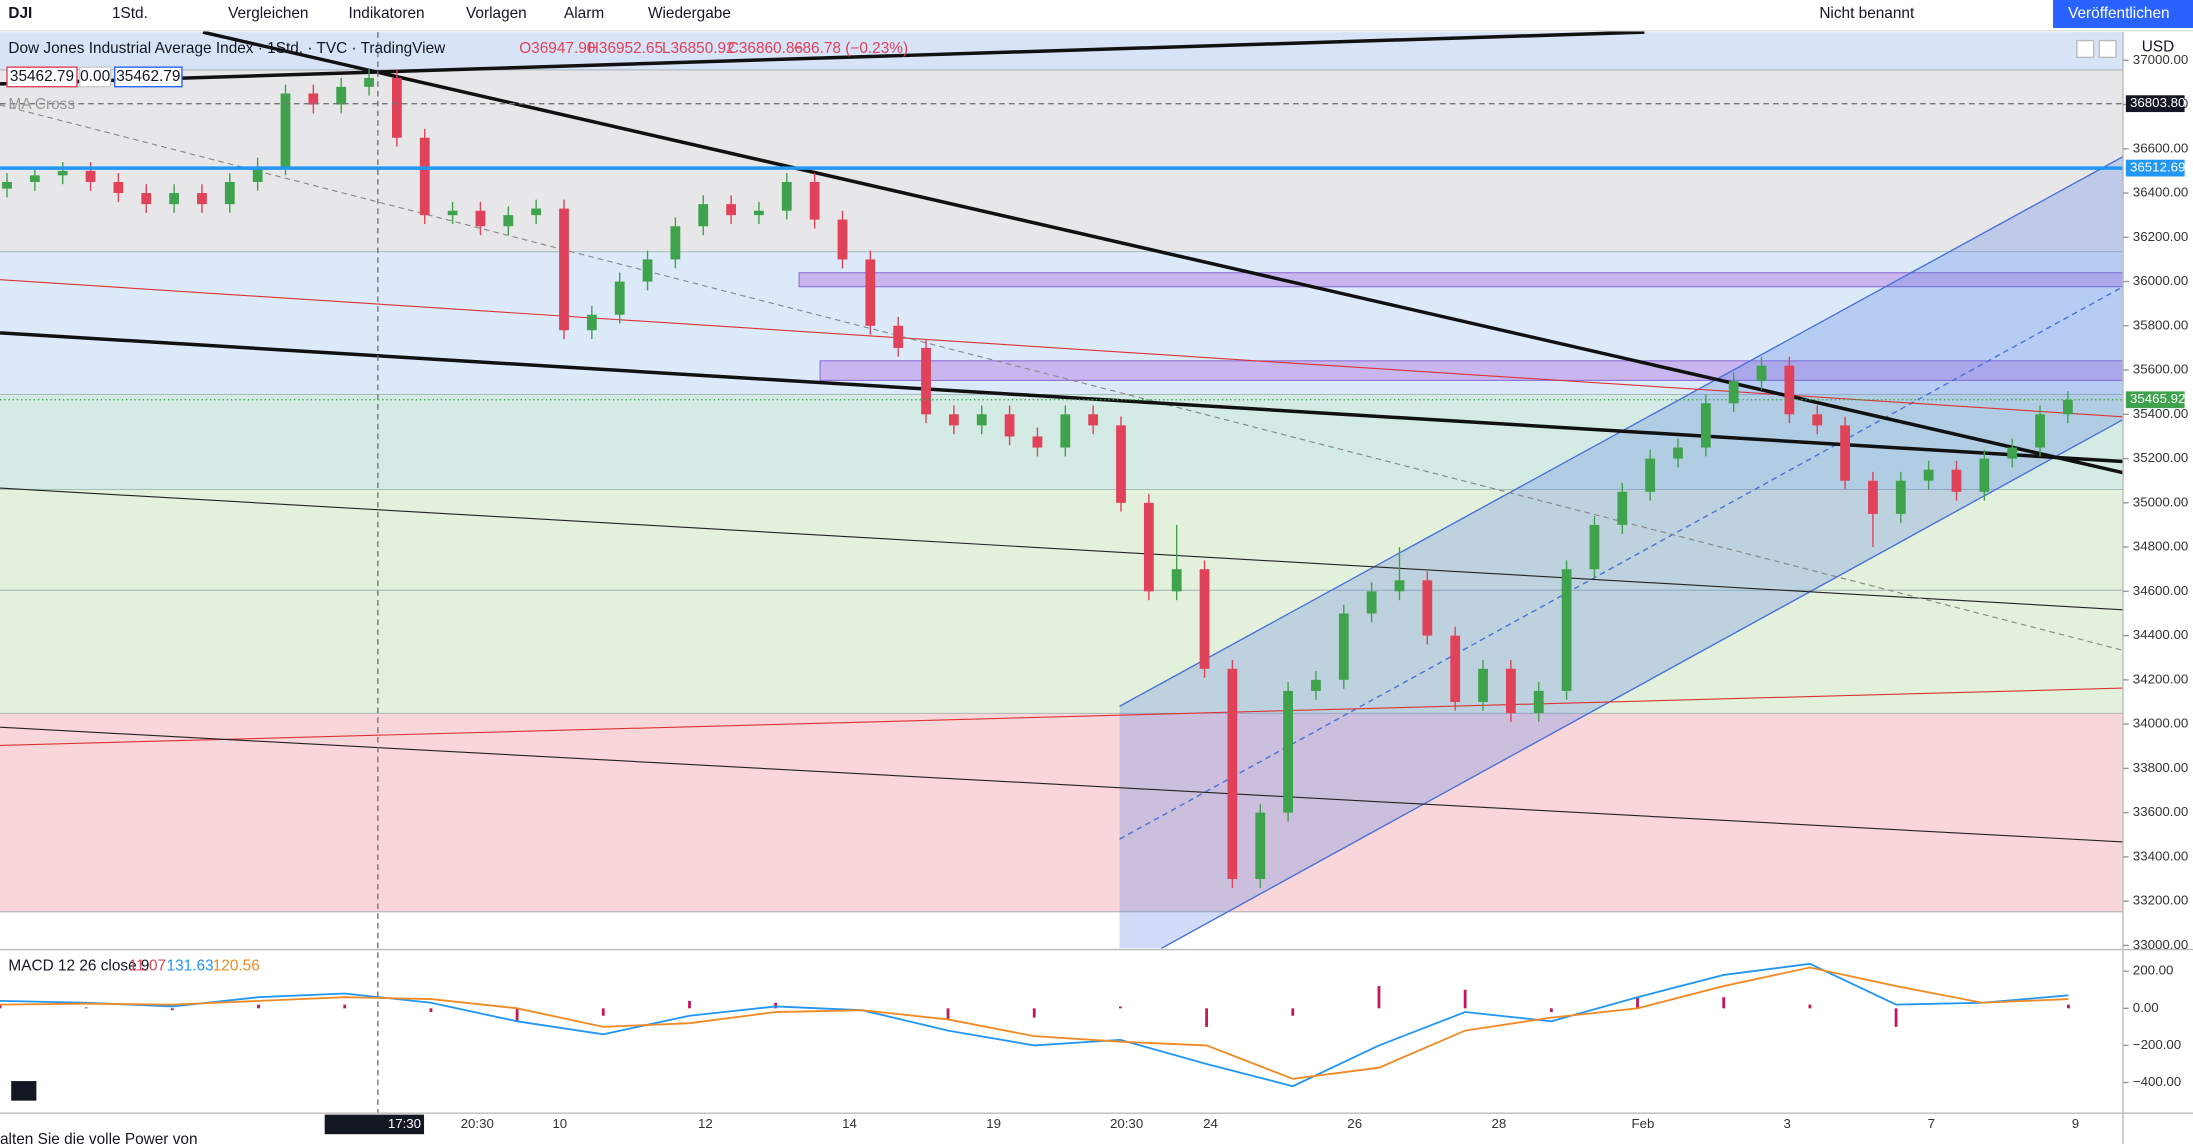  I want to click on price-tag, so click(2155, 168).